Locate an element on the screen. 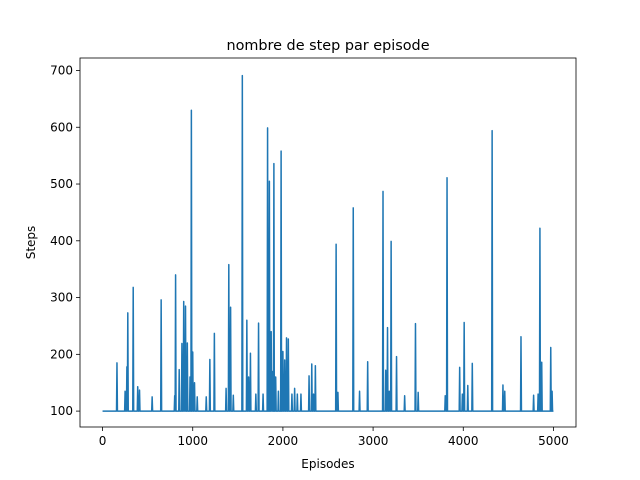 Image resolution: width=640 pixels, height=480 pixels. y-tick-label: 700 is located at coordinates (61, 70).